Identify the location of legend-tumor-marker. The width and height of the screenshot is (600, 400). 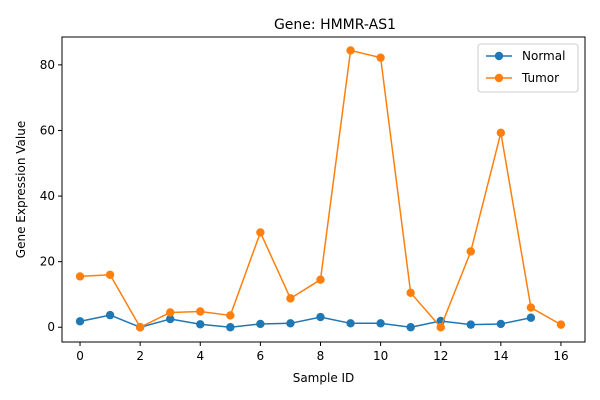
(499, 78).